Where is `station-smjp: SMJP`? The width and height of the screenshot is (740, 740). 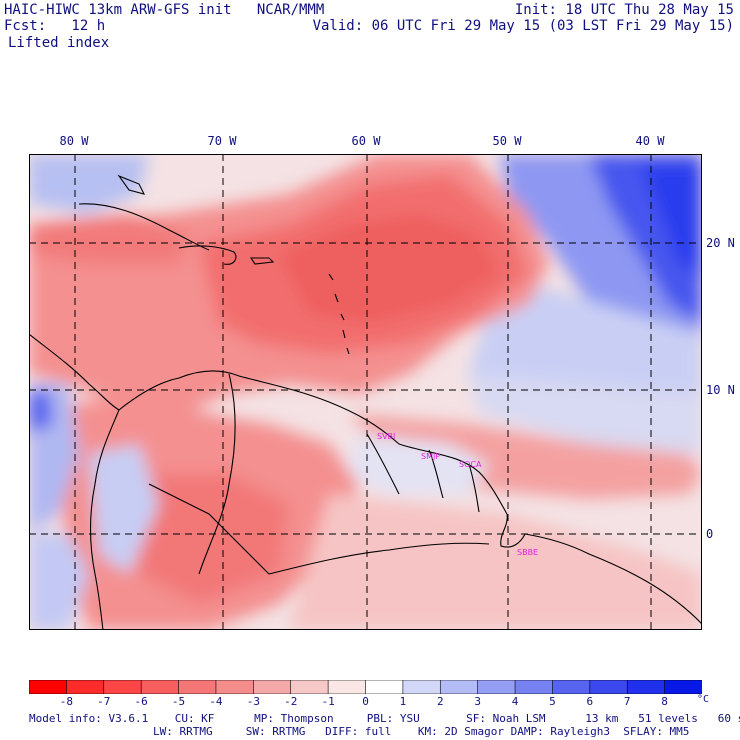 station-smjp: SMJP is located at coordinates (430, 456).